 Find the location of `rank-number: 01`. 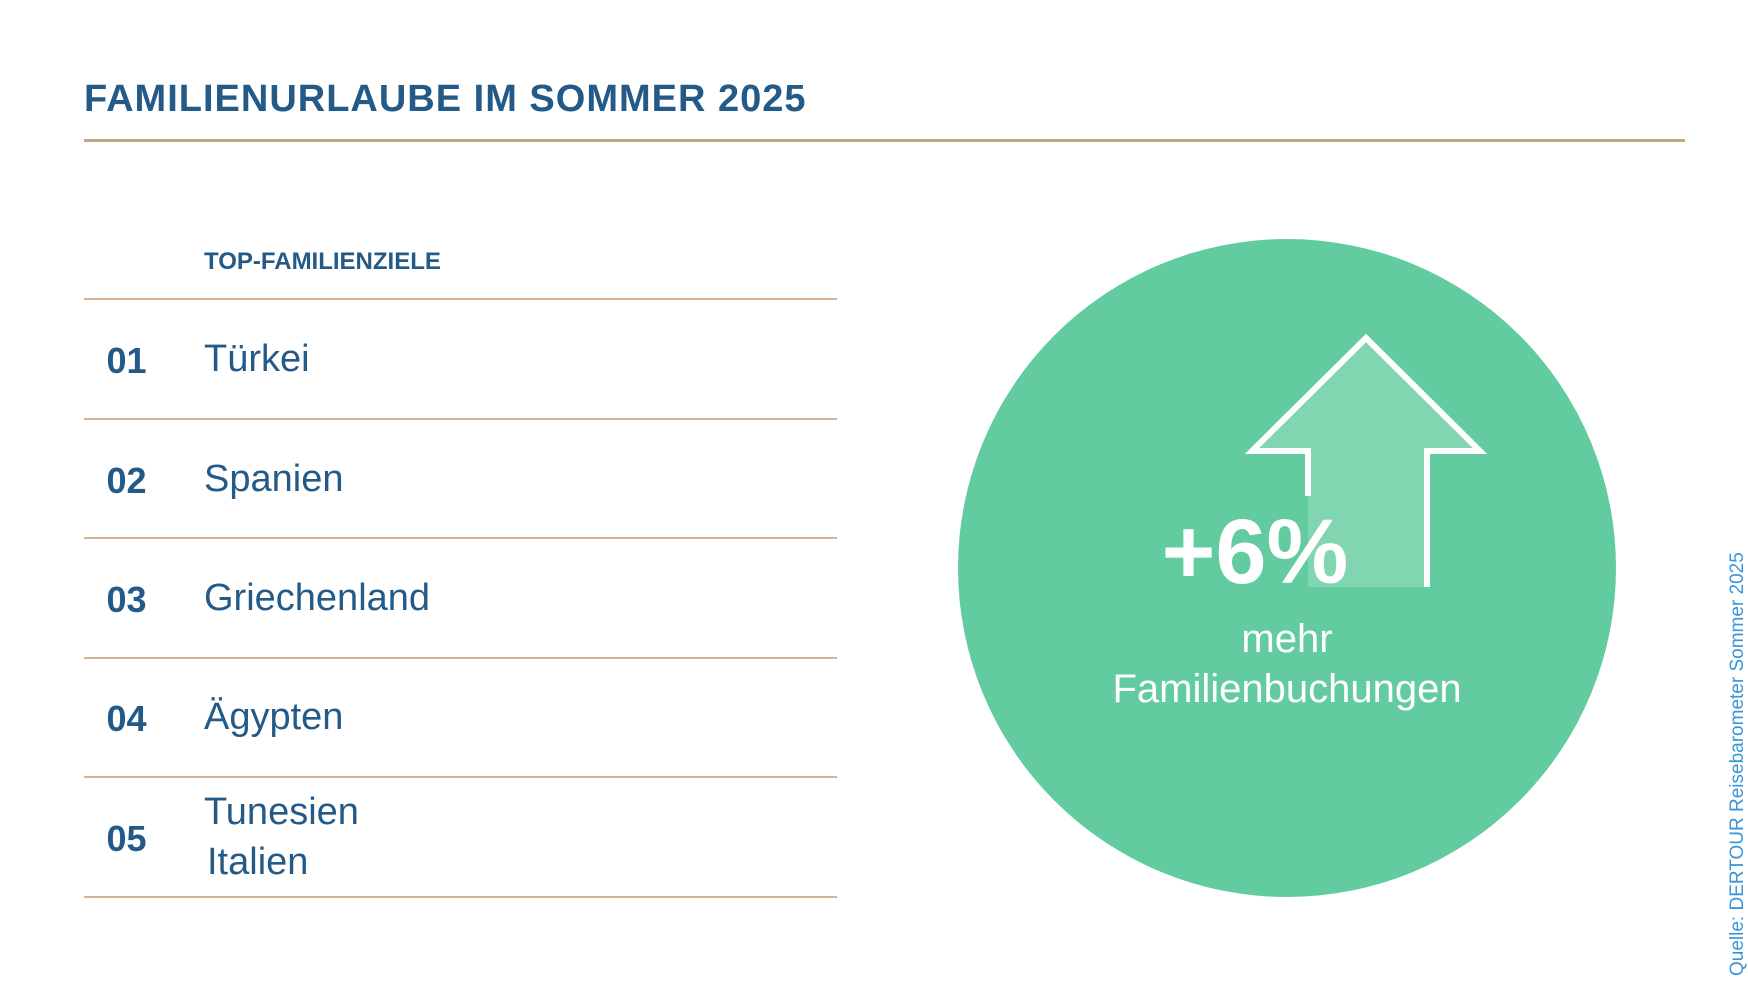

rank-number: 01 is located at coordinates (126, 360).